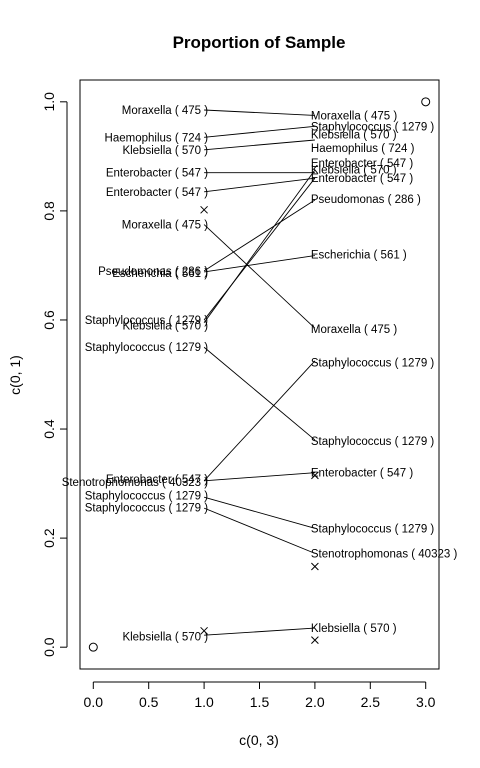 This screenshot has height=768, width=480. I want to click on chart-title: Proportion of Sample, so click(259, 42).